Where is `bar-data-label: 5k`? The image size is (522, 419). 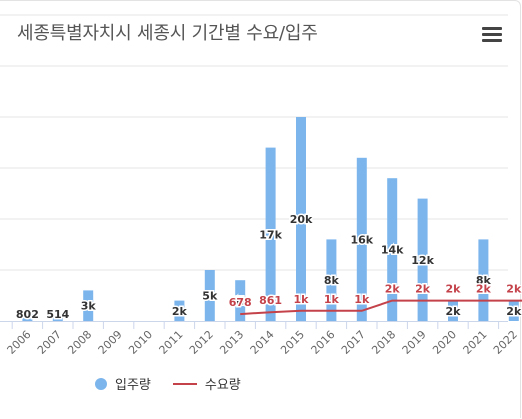
bar-data-label: 5k is located at coordinates (210, 296).